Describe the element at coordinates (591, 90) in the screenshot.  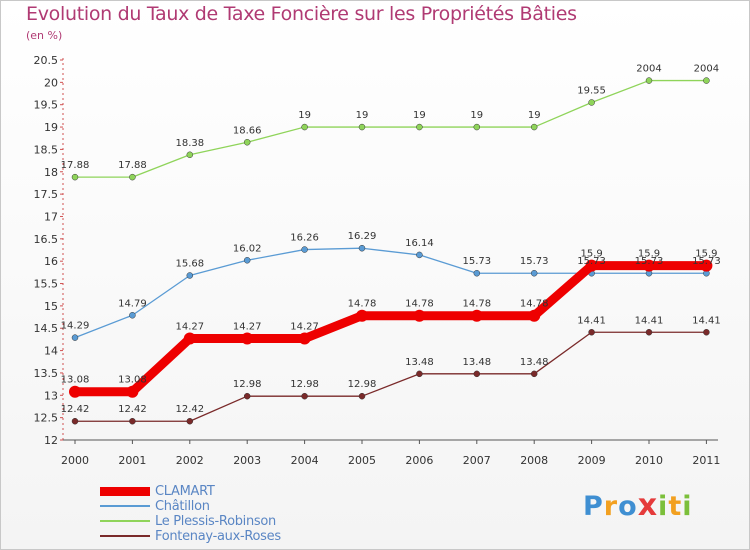
I see `data-label: 19.55` at that location.